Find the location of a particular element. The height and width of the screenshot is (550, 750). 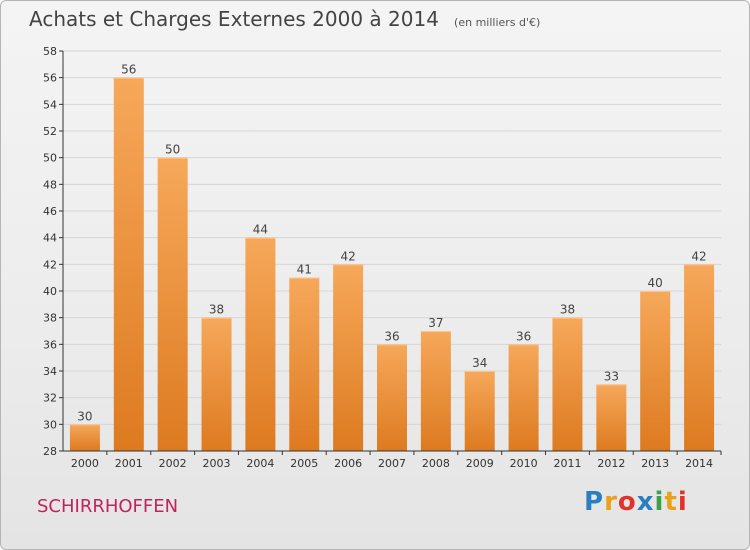

data-label: 50 is located at coordinates (172, 150).